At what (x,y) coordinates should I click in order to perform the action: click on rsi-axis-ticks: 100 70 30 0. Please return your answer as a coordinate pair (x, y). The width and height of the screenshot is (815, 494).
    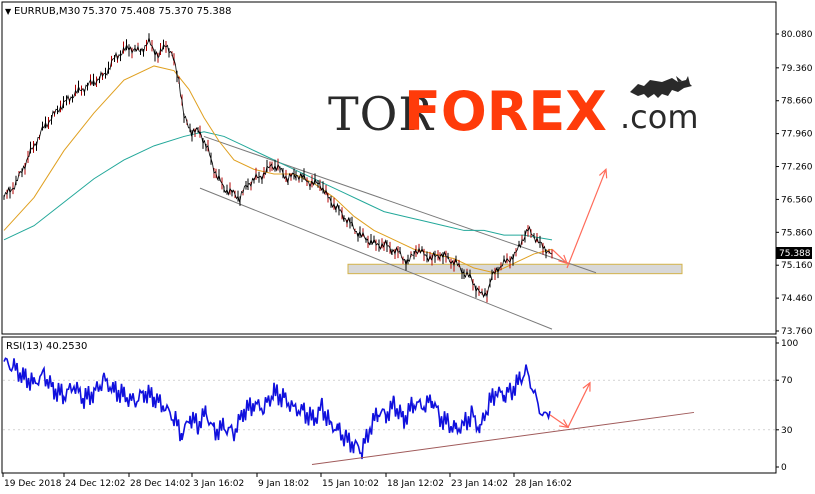
    Looking at the image, I should click on (787, 406).